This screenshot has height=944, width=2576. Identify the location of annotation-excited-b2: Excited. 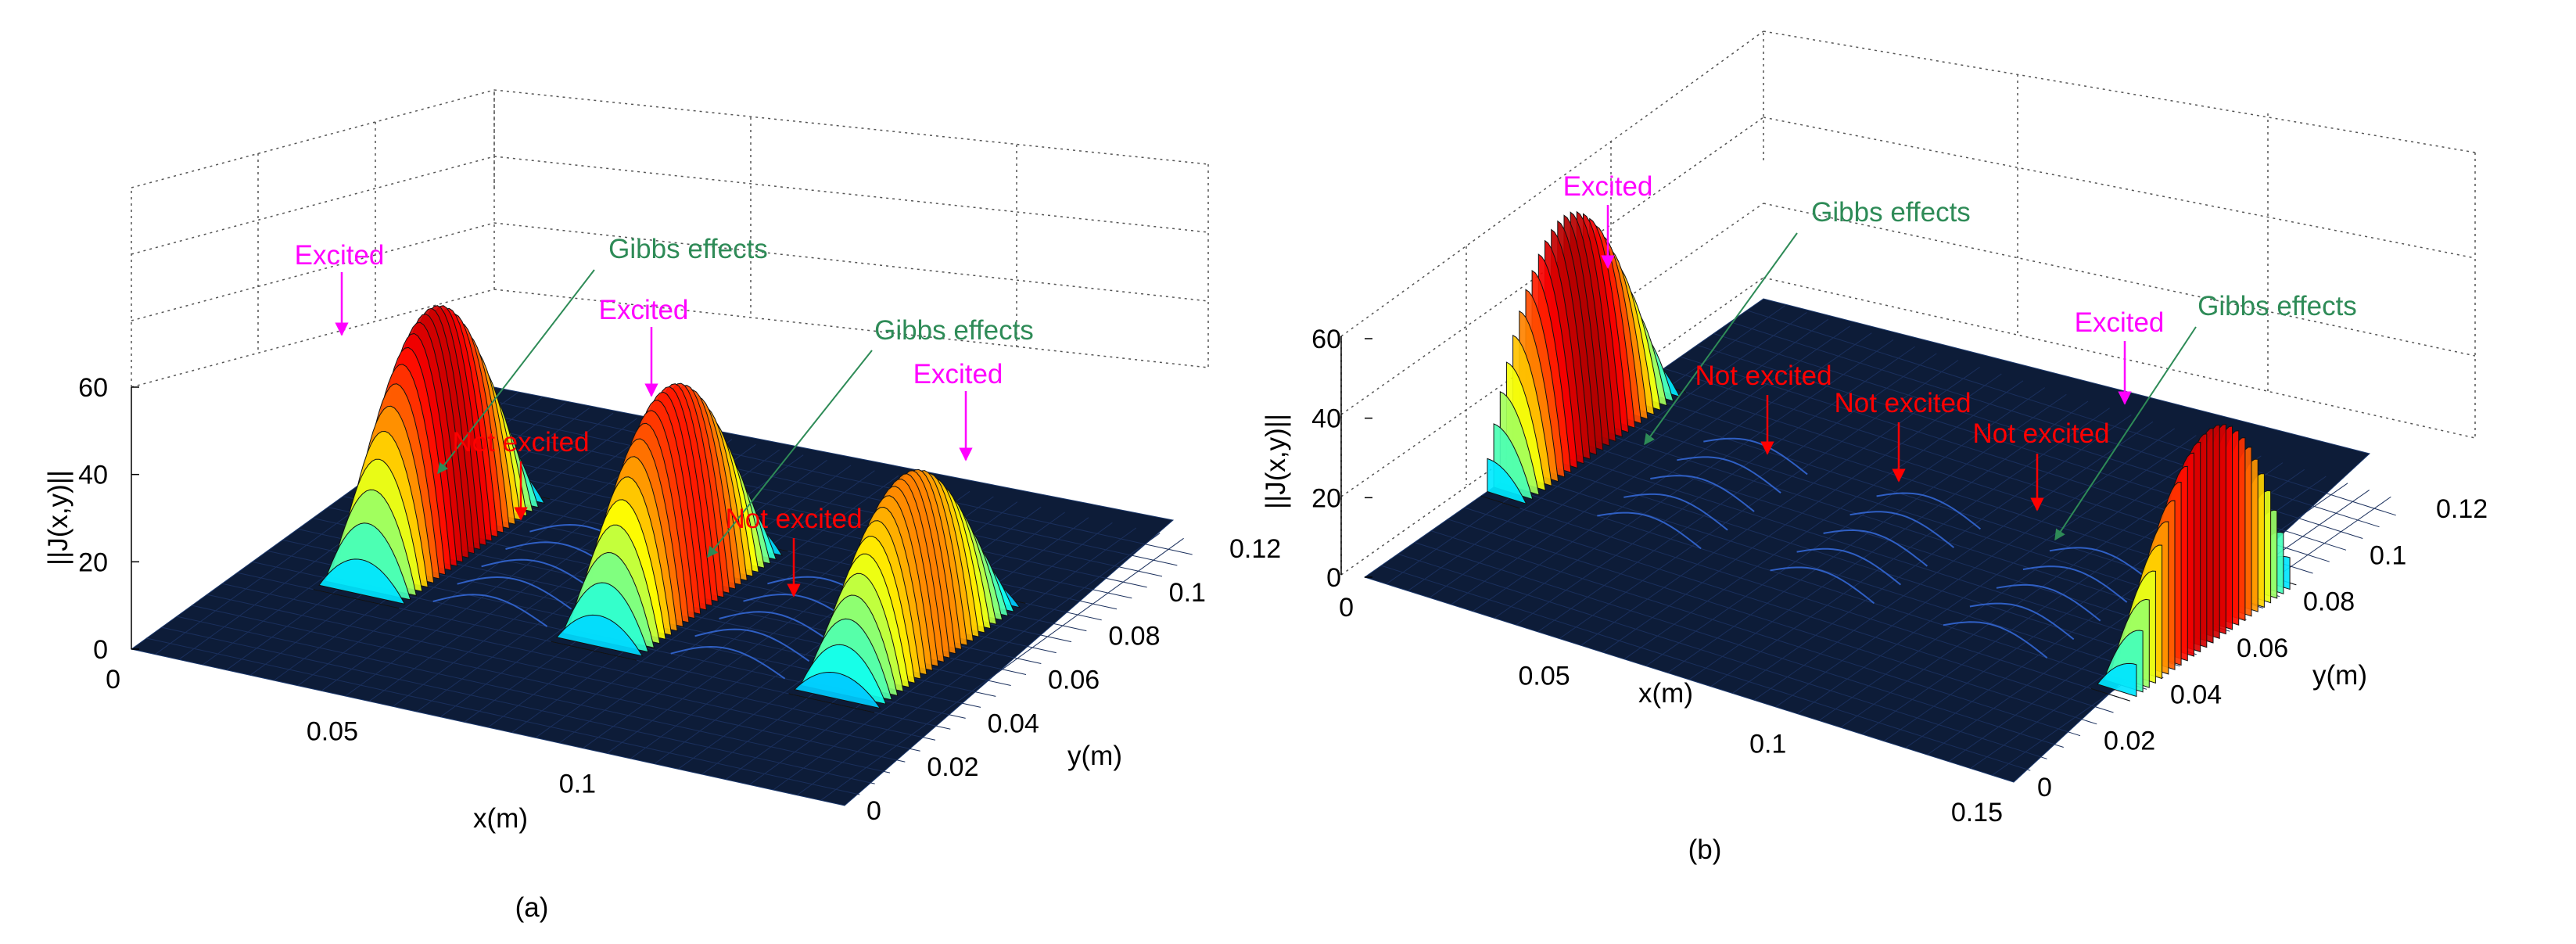
(2120, 323).